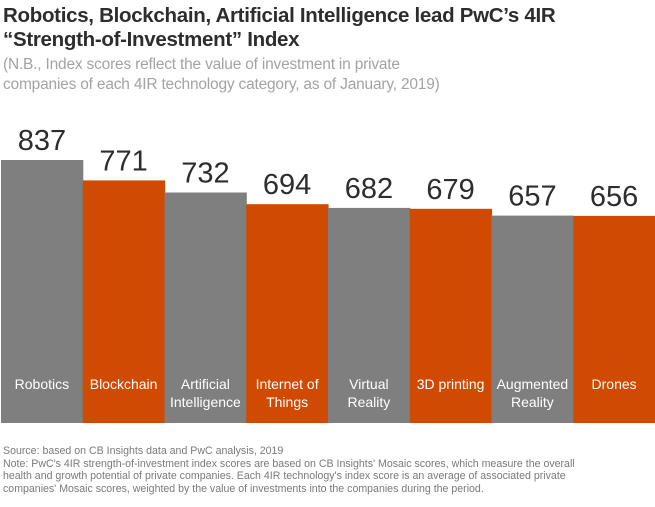 The width and height of the screenshot is (655, 507). Describe the element at coordinates (205, 307) in the screenshot. I see `bar-artificial-intelligence` at that location.